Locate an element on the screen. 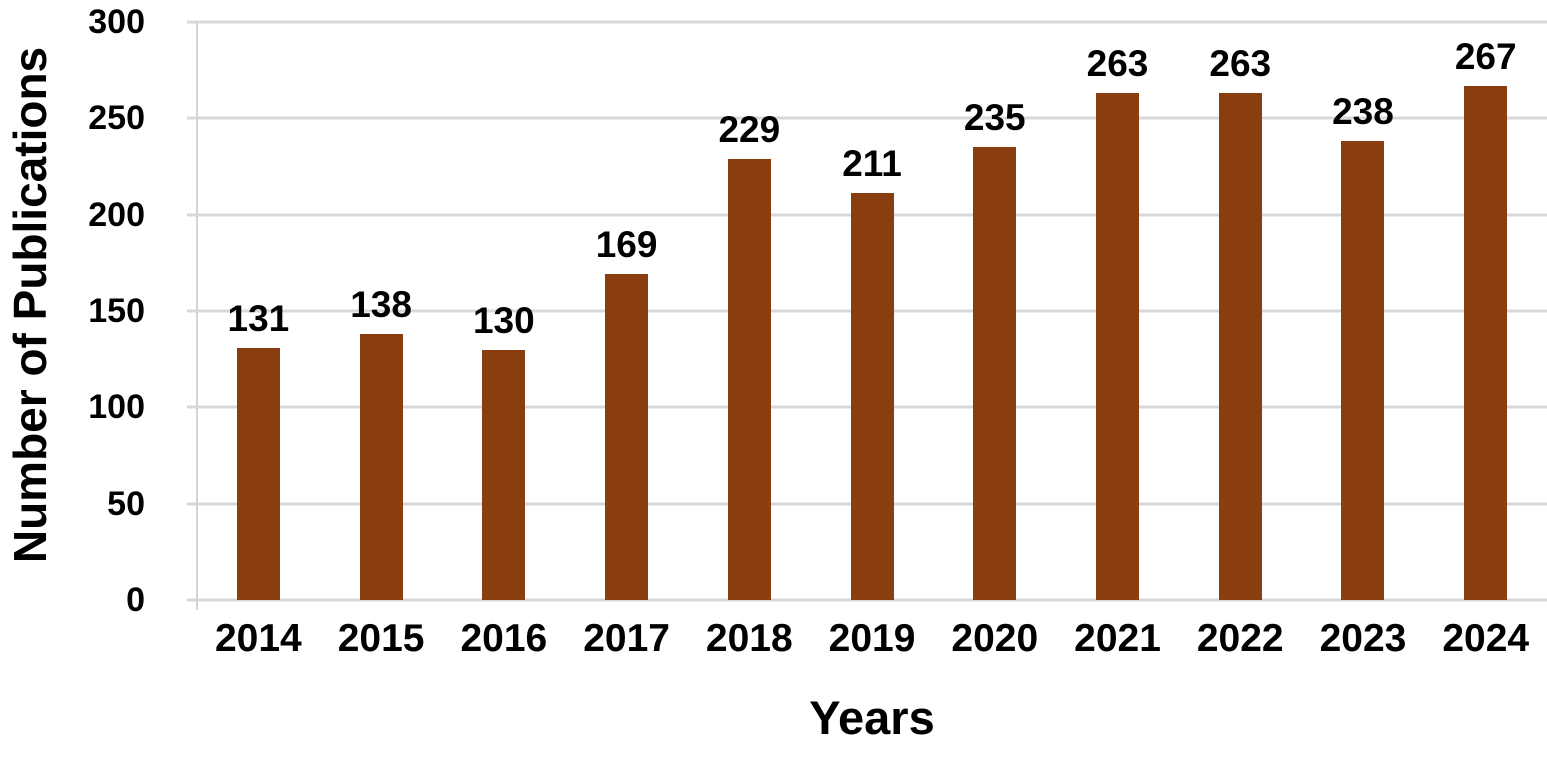 The image size is (1547, 758). bar-slot-2015: 138 is located at coordinates (381, 311).